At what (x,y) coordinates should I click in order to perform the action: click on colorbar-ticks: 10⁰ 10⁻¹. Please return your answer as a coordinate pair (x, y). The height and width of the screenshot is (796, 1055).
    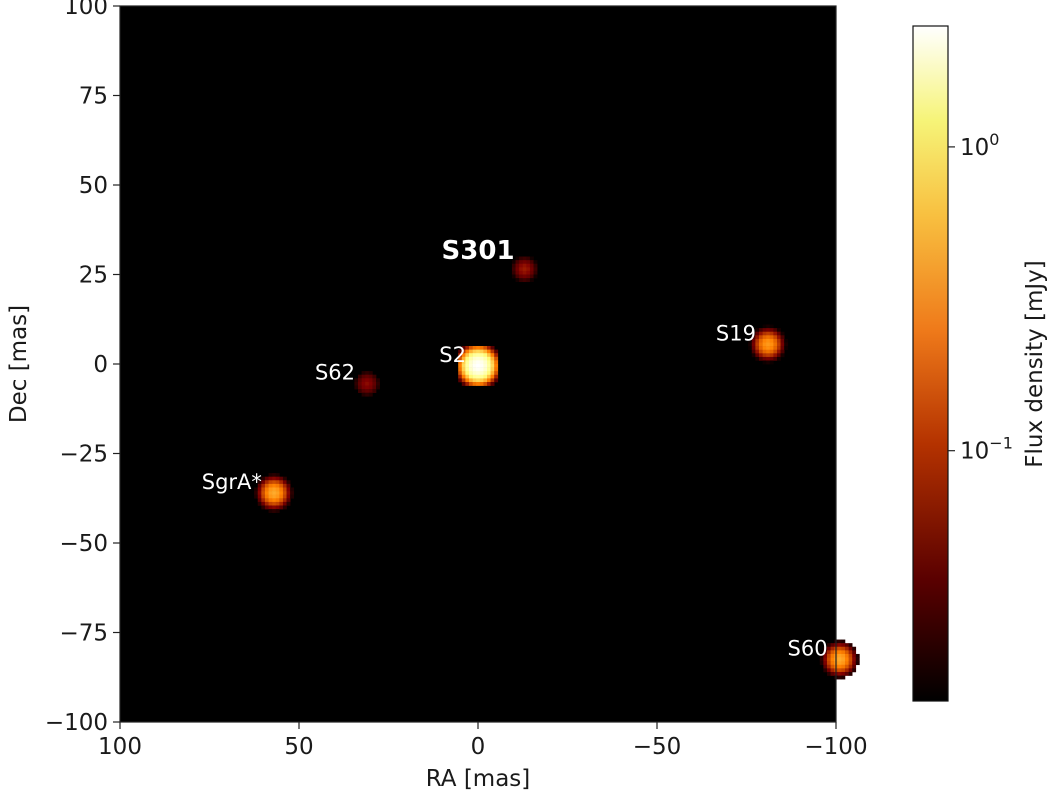
    Looking at the image, I should click on (980, 297).